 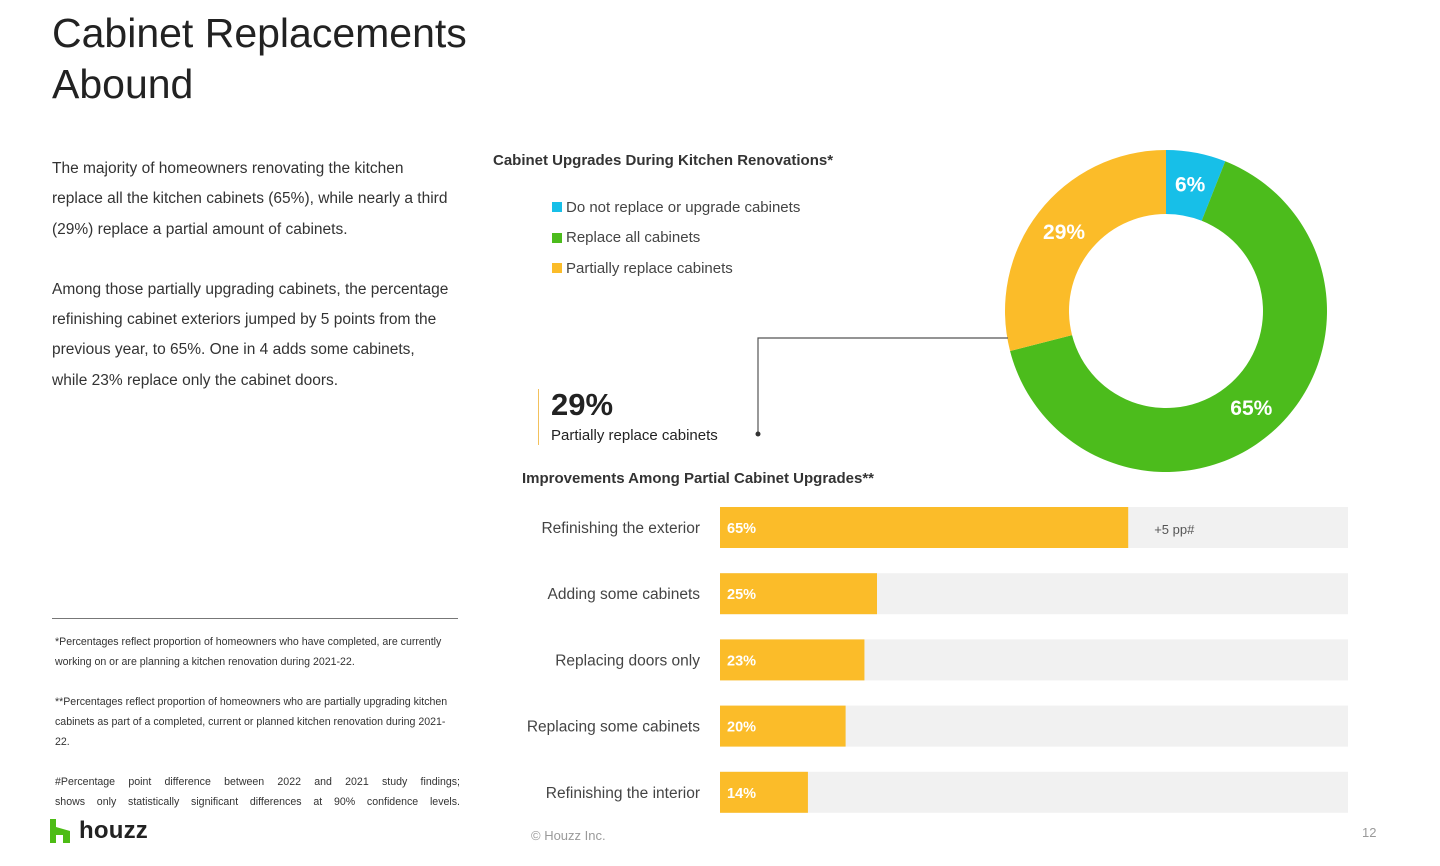 What do you see at coordinates (613, 727) in the screenshot?
I see `bar-category-label: Replacing some cabinets` at bounding box center [613, 727].